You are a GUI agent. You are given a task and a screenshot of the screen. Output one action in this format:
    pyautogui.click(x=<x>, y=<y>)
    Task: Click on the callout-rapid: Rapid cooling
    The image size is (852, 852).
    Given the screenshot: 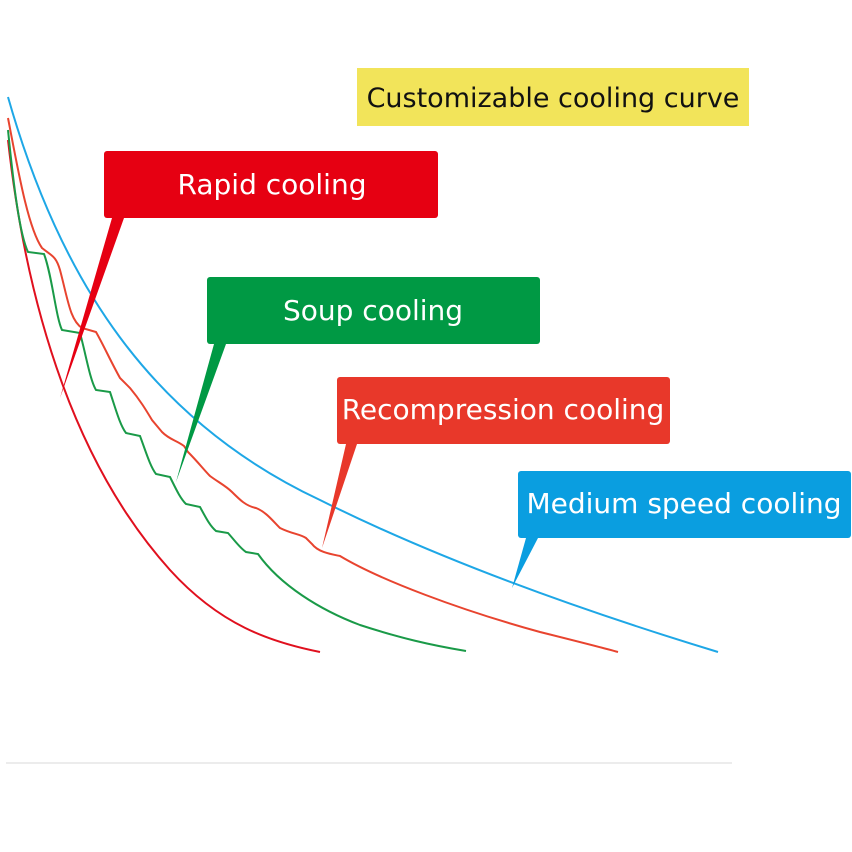 What is the action you would take?
    pyautogui.click(x=249, y=274)
    